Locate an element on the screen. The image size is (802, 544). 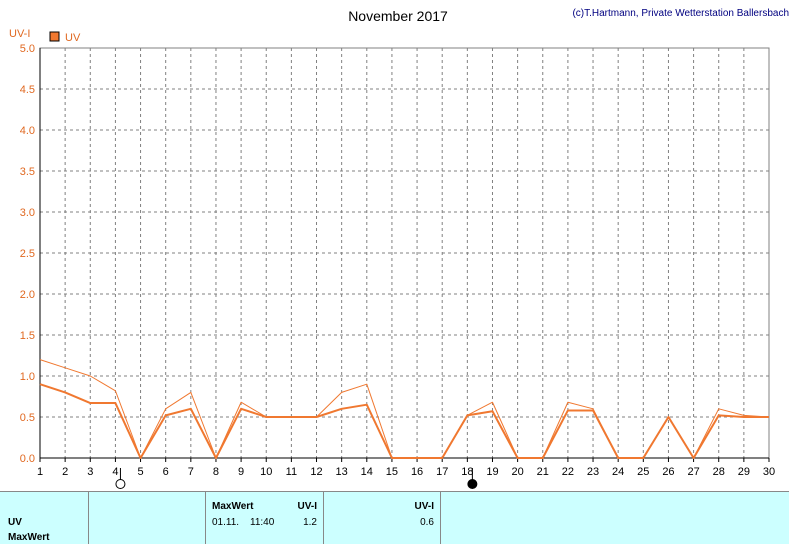
max-time: 11:40 is located at coordinates (262, 522).